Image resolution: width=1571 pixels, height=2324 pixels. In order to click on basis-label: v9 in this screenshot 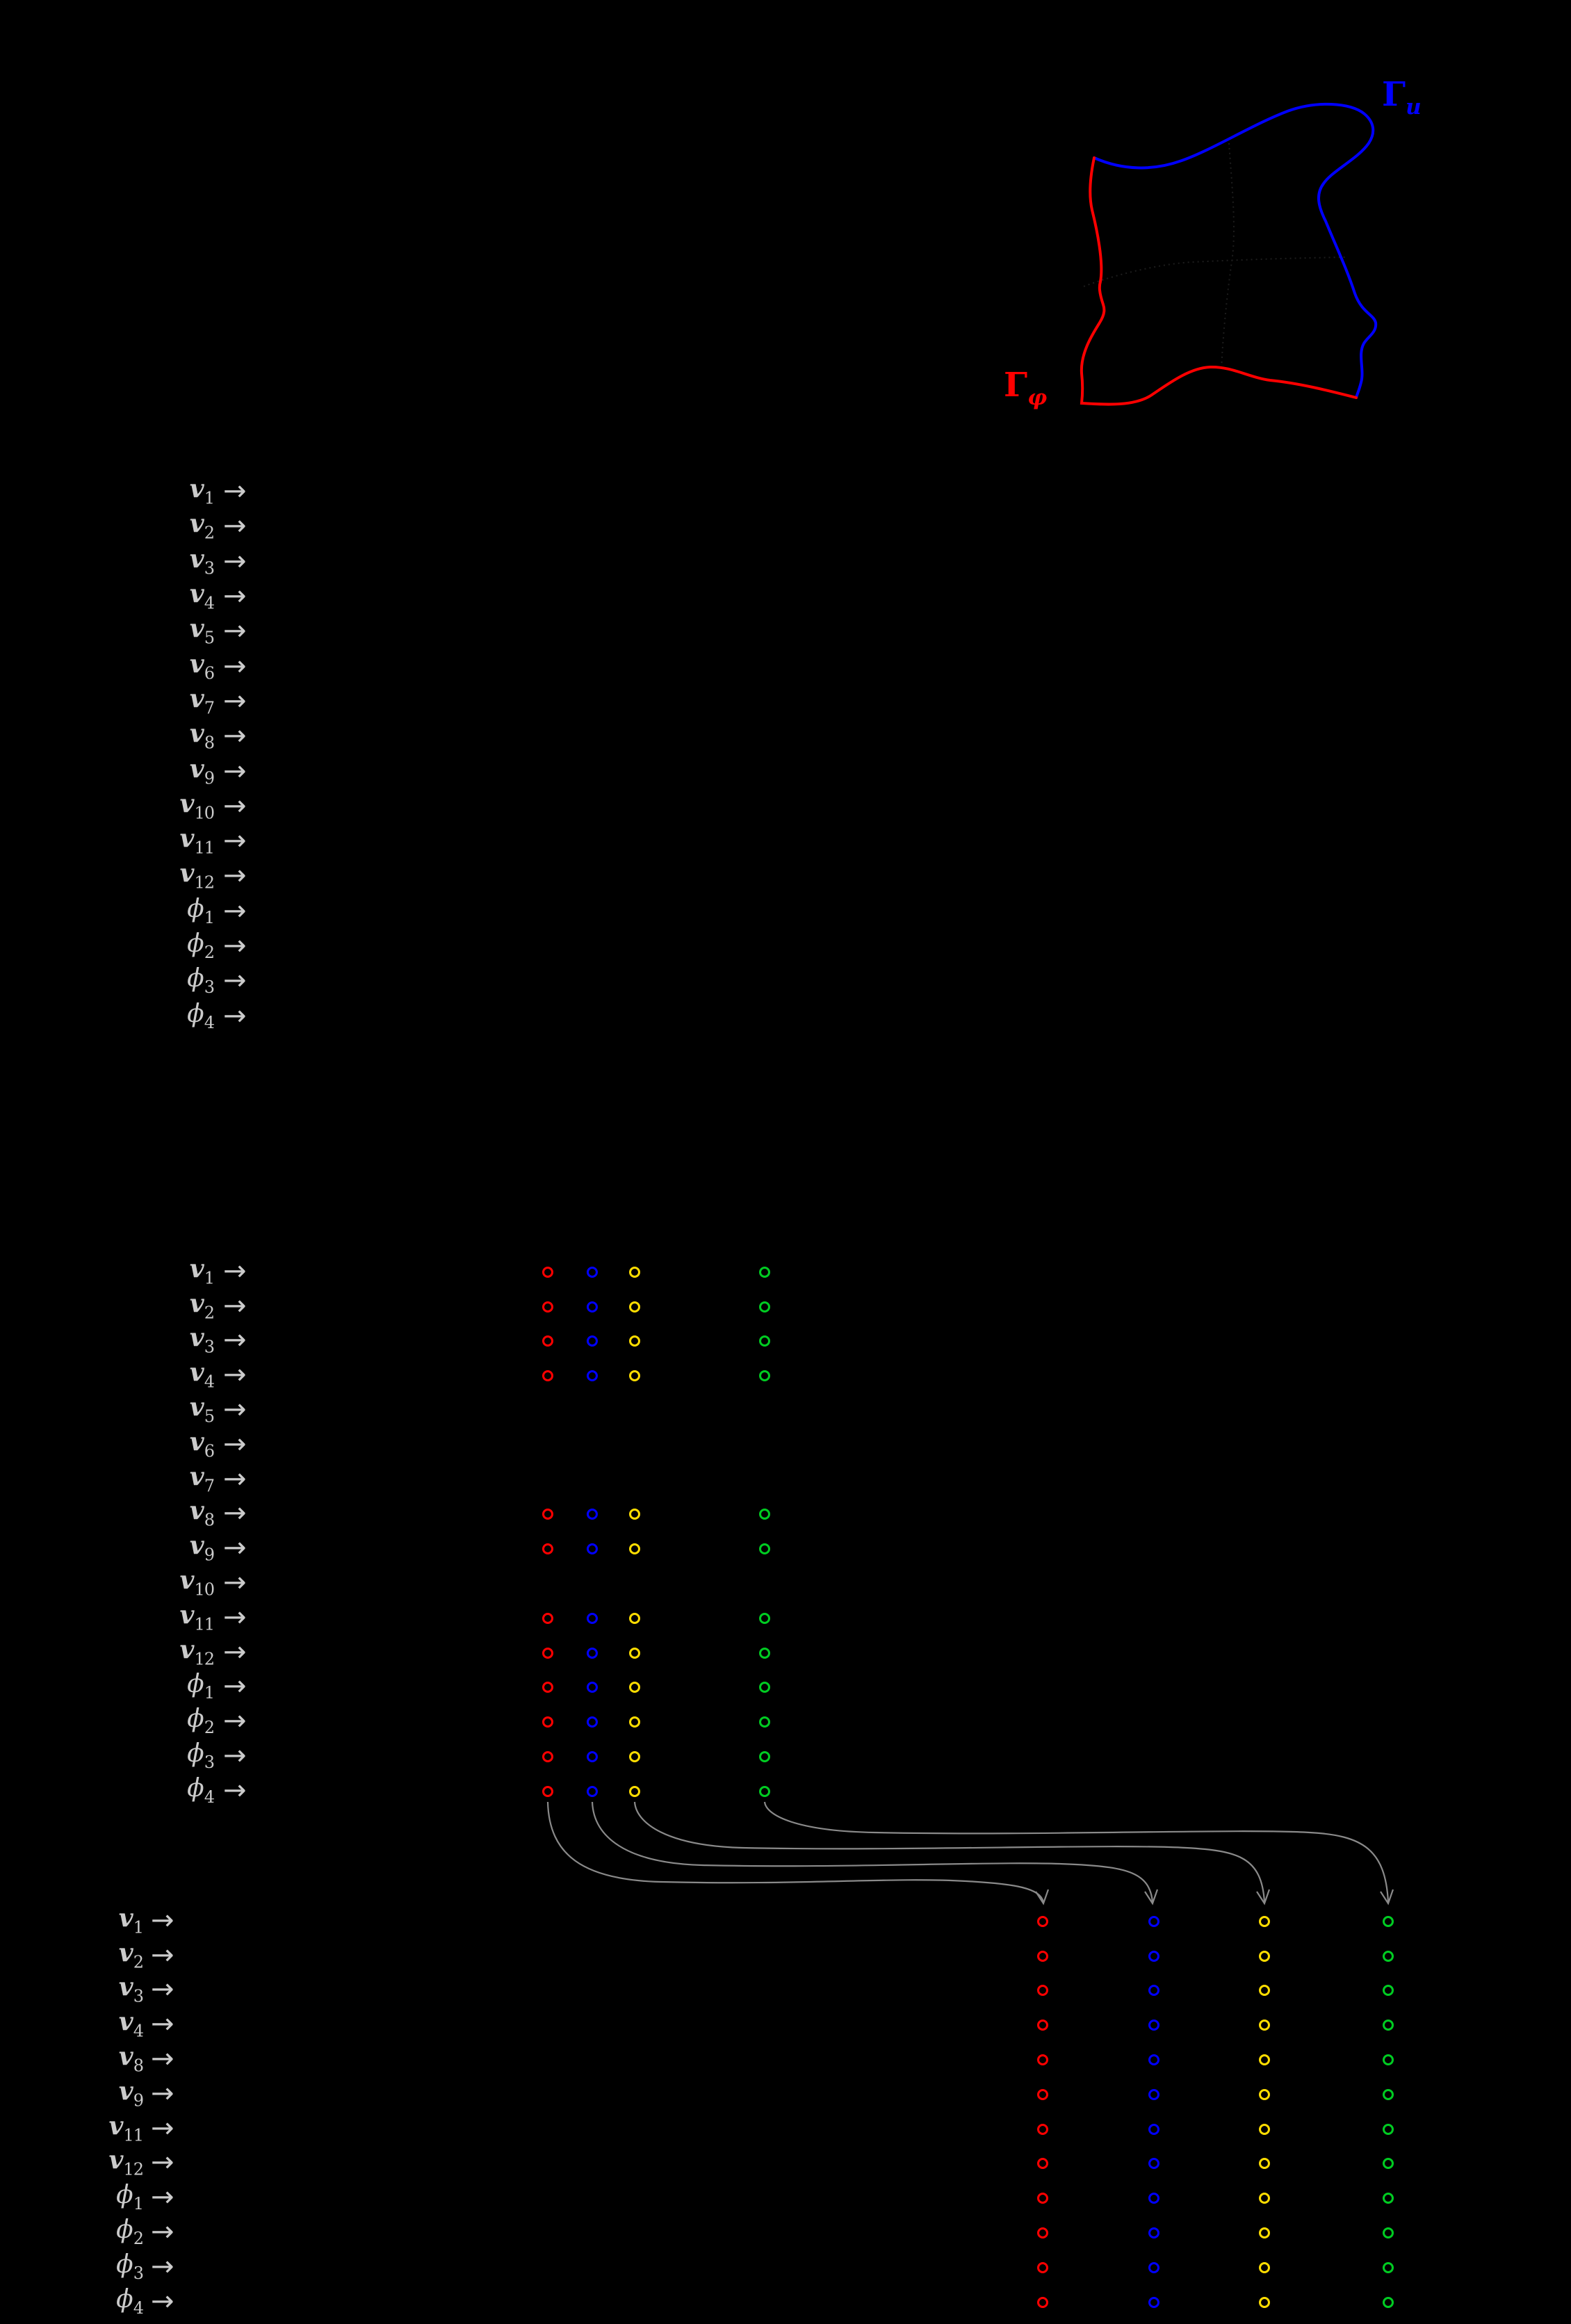, I will do `click(72, 2094)`.